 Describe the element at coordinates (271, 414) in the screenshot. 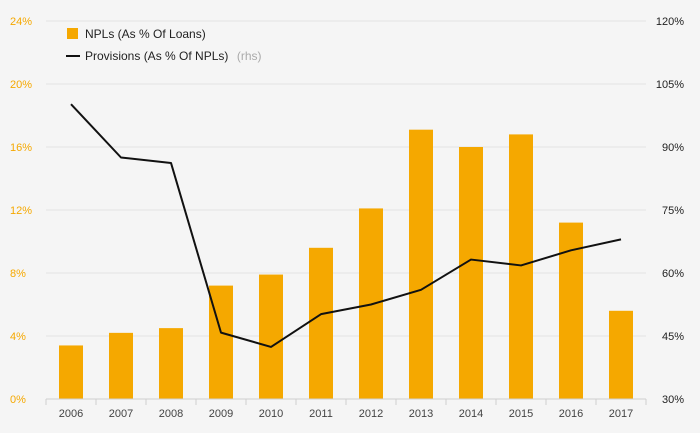

I see `x-tick-label: 2010` at that location.